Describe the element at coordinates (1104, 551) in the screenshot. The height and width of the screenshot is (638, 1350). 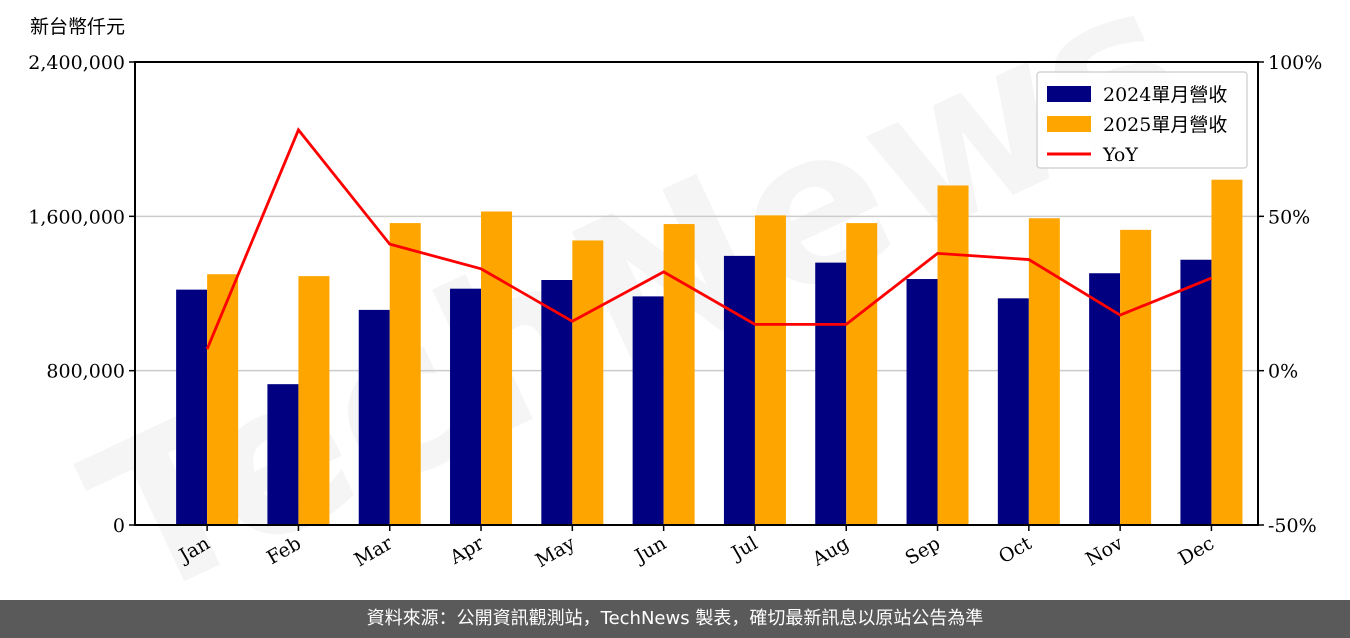
I see `x-tick-label: Nov` at that location.